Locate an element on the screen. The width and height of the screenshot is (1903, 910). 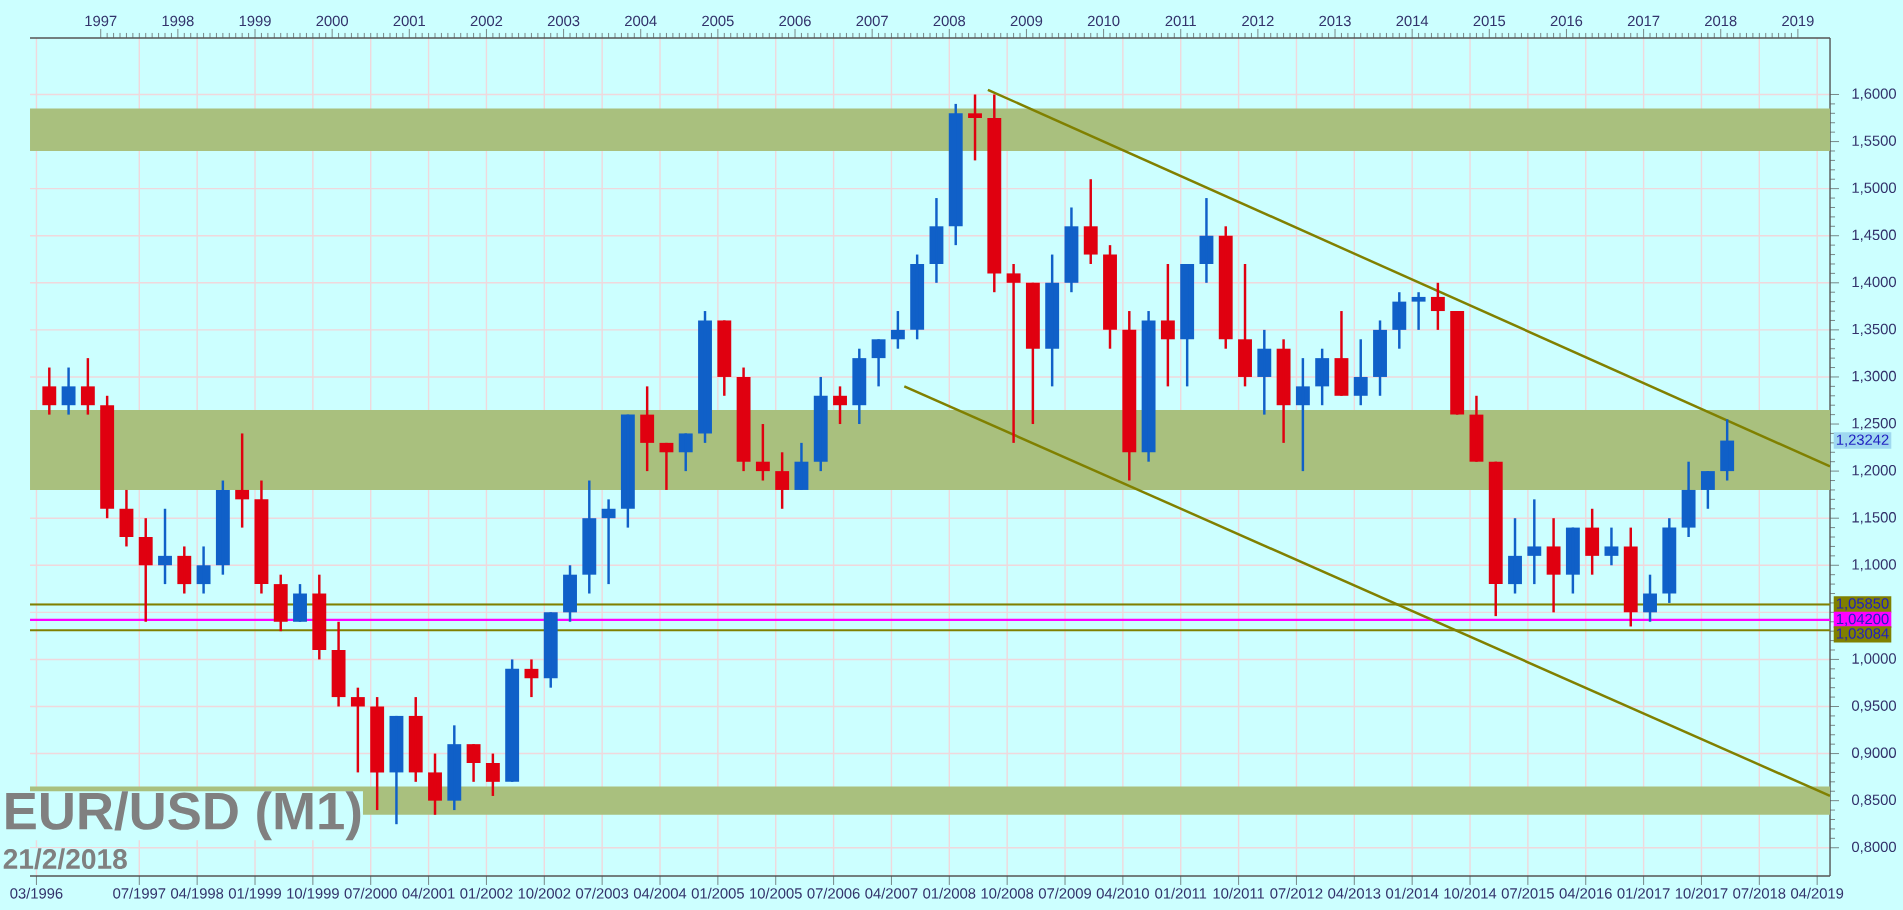
x2-tick-label: 2005 is located at coordinates (718, 21).